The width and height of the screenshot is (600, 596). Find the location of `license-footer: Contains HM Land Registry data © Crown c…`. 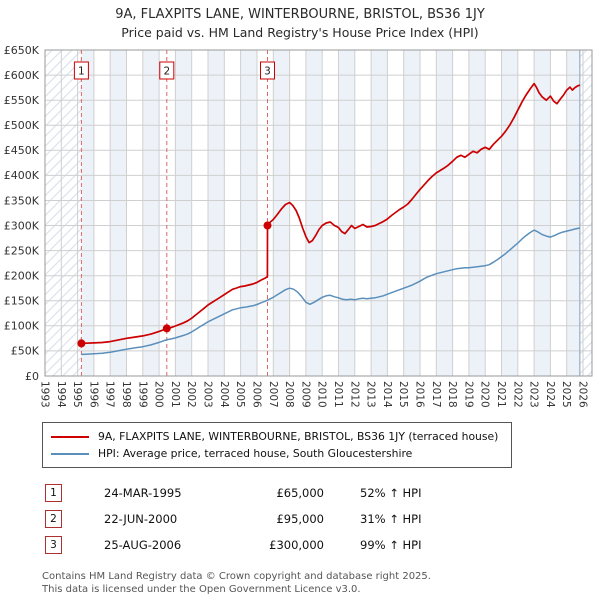

license-footer: Contains HM Land Registry data © Crown c… is located at coordinates (321, 583).